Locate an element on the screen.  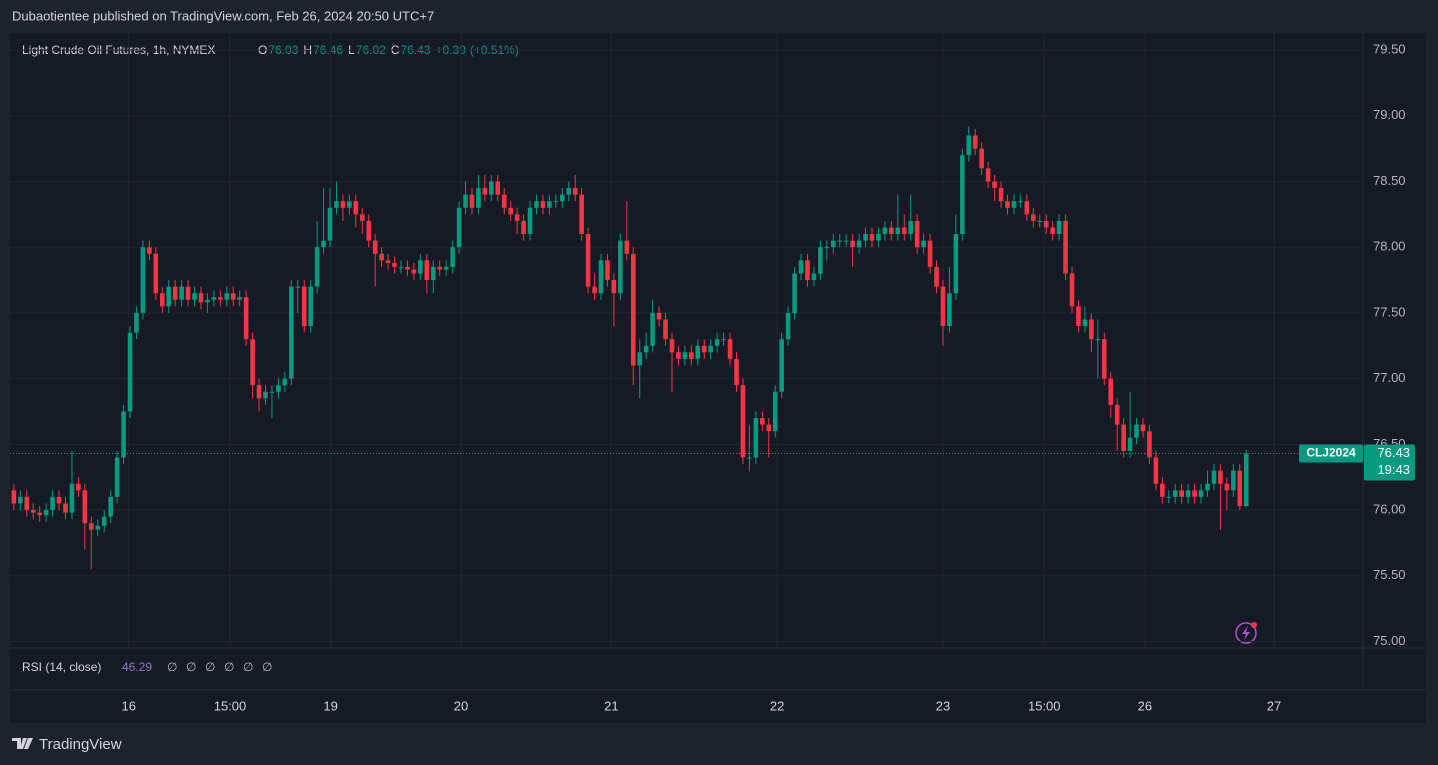
y-tick-label: 79.00 is located at coordinates (1389, 114).